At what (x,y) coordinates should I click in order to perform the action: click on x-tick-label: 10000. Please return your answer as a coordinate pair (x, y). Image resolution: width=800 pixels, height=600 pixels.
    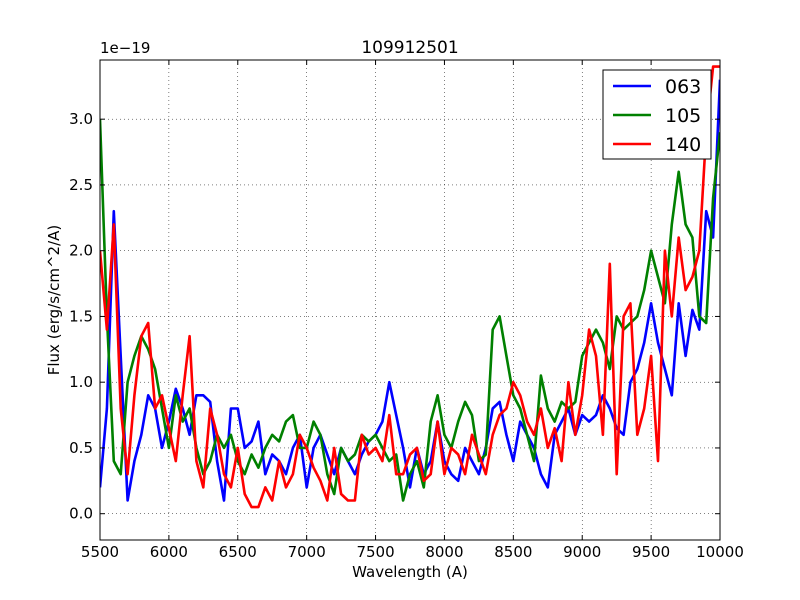
    Looking at the image, I should click on (720, 552).